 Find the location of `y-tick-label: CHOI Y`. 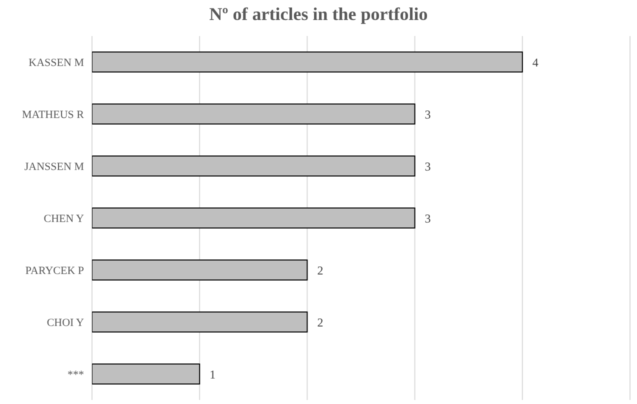

y-tick-label: CHOI Y is located at coordinates (65, 322).